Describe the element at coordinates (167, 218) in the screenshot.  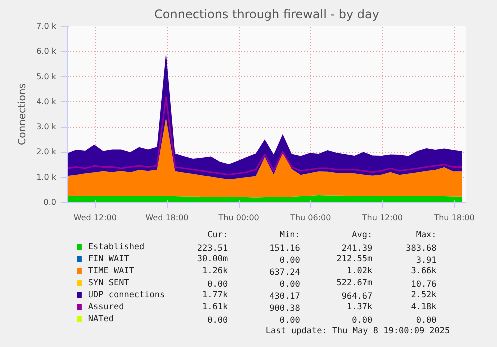
I see `x-tick-label: Wed 18:00` at that location.